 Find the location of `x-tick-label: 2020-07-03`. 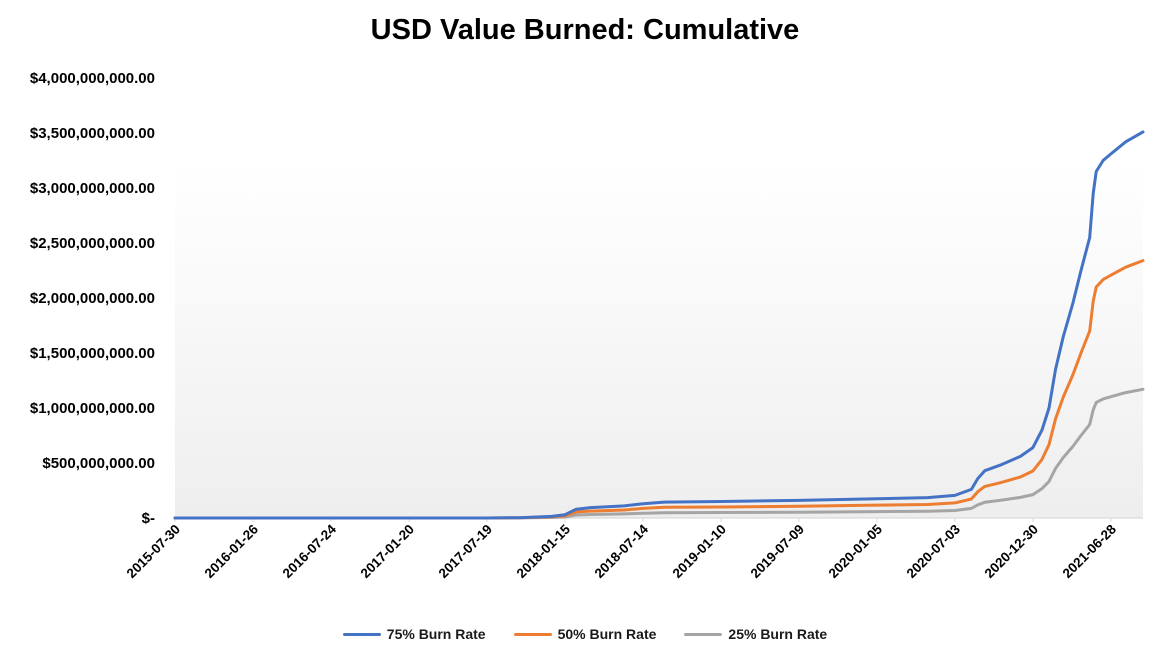

x-tick-label: 2020-07-03 is located at coordinates (934, 551).